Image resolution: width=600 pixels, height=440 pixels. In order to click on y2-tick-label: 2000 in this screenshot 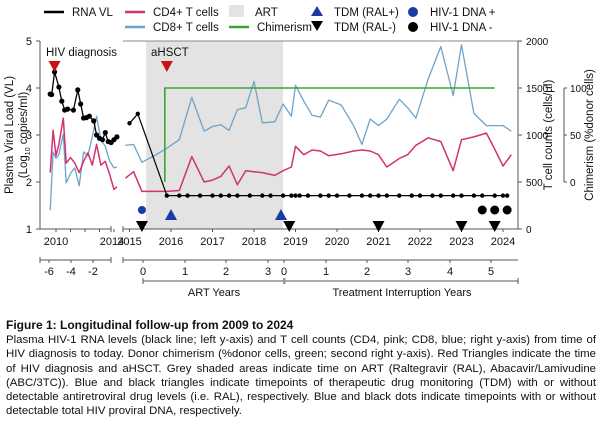, I will do `click(537, 42)`.